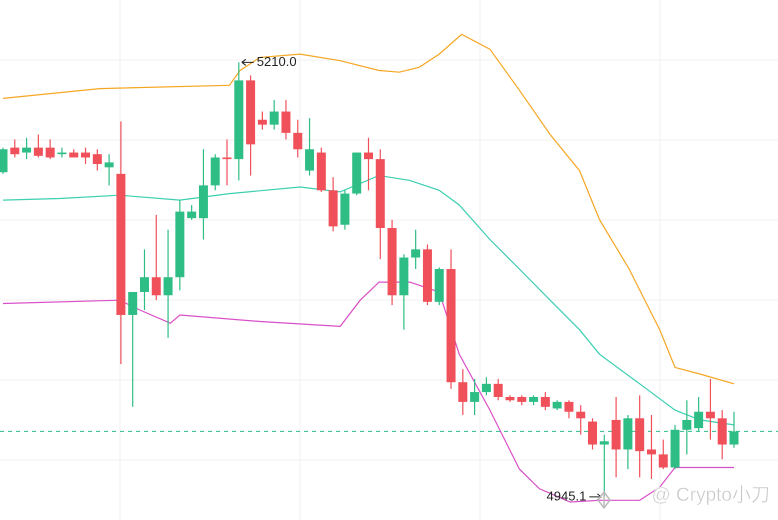  Describe the element at coordinates (710, 495) in the screenshot. I see `watermark: @ Crypto小刀` at that location.